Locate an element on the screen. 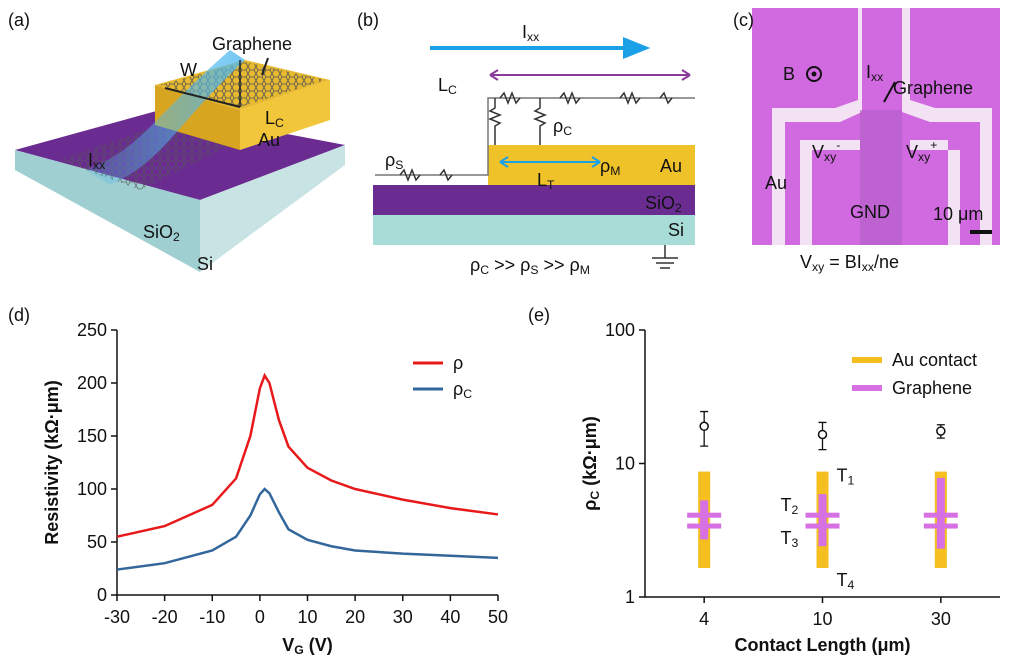  text-part: 4 is located at coordinates (851, 585).